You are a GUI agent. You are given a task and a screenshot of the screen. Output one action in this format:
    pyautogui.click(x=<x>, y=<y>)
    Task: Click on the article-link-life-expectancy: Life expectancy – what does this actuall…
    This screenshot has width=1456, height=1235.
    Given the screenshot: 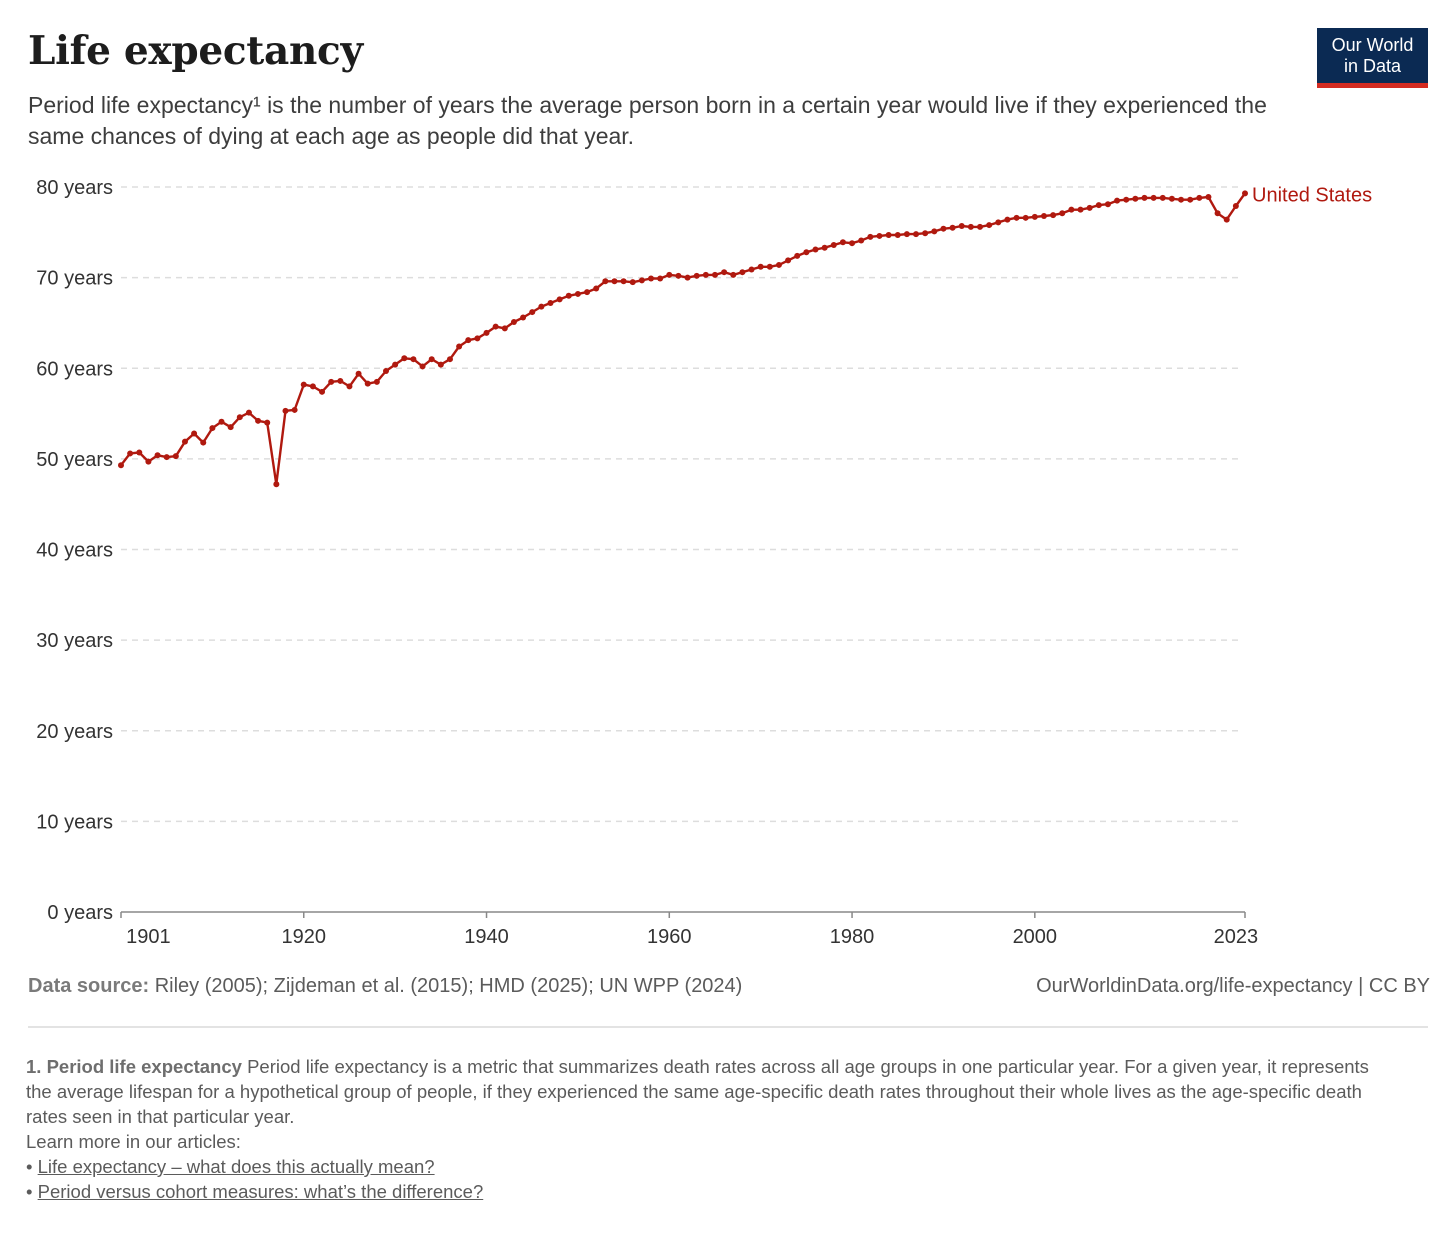 What is the action you would take?
    pyautogui.click(x=236, y=1166)
    